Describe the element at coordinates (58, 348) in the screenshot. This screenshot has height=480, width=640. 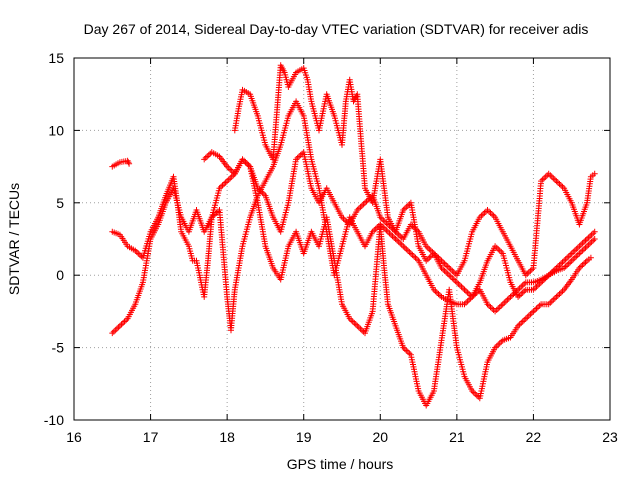
I see `y-tick-label: -5` at that location.